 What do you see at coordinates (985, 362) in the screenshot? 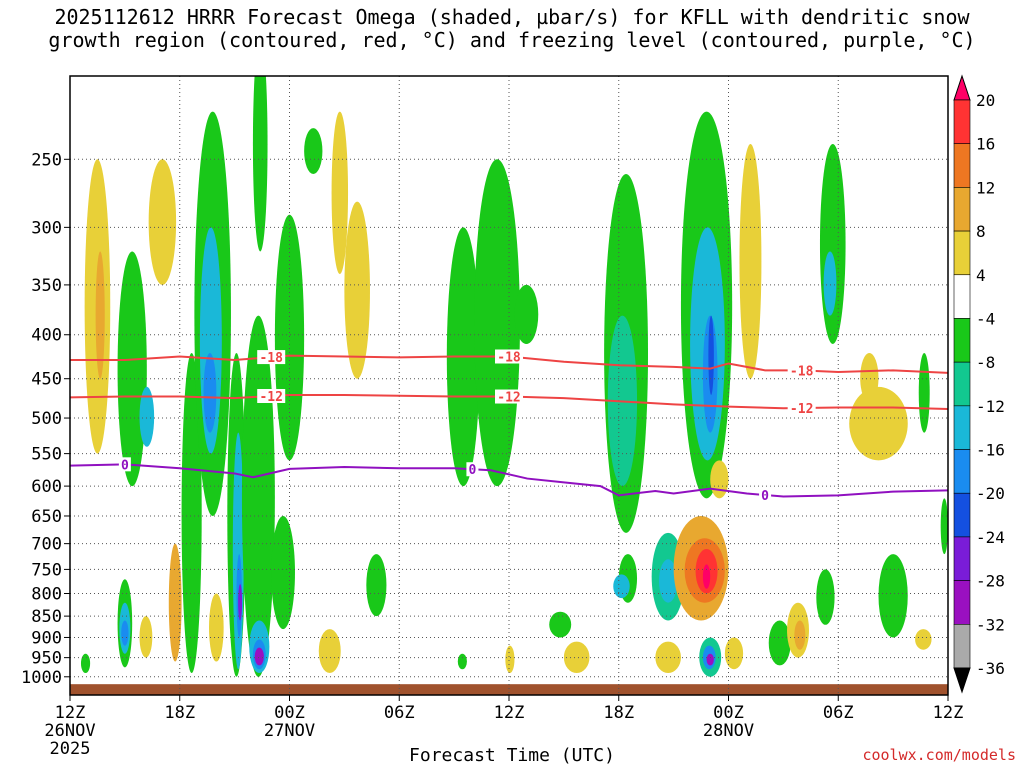
I see `colorbar-label-6: -8` at bounding box center [985, 362].